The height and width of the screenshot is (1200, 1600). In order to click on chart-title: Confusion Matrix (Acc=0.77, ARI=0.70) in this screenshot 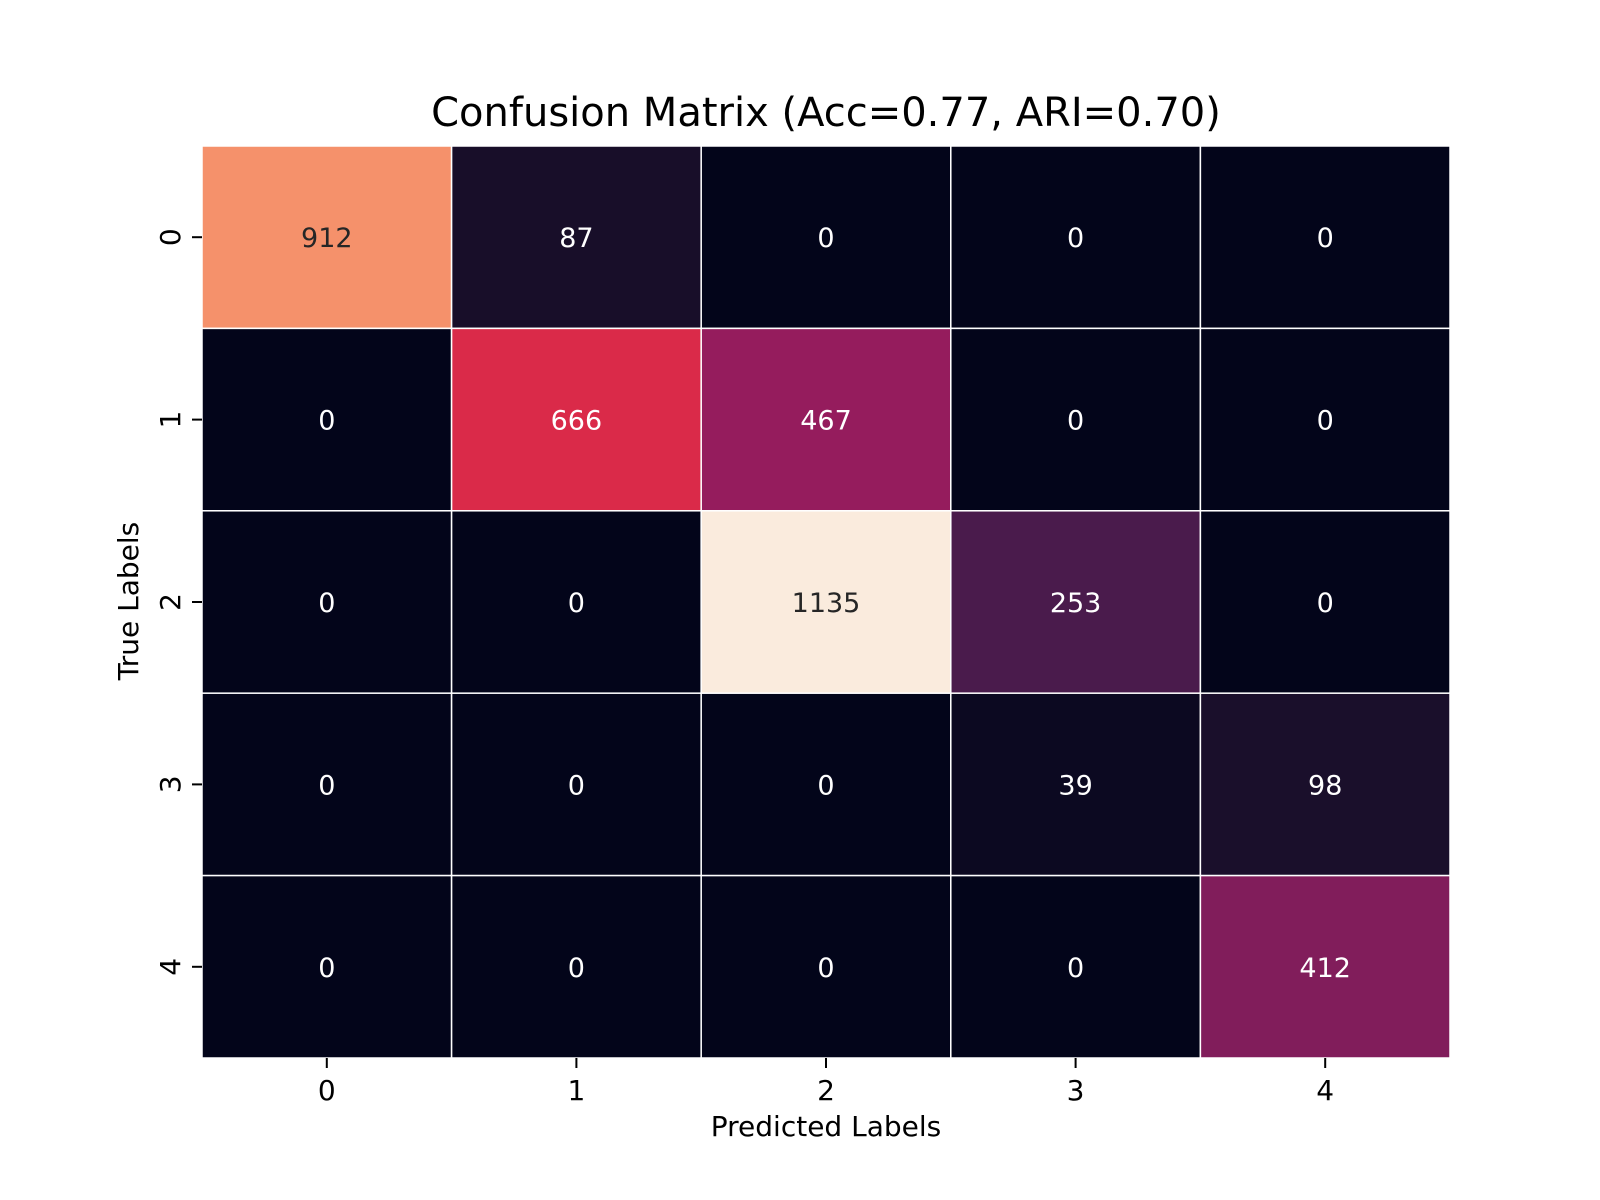, I will do `click(826, 113)`.